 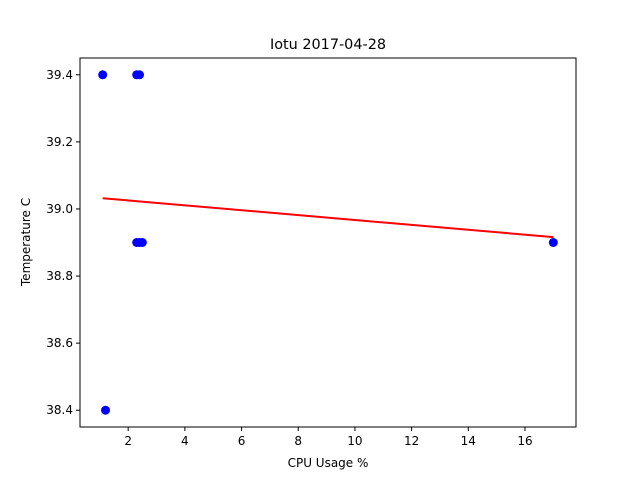 I want to click on y-tick-label: 38.8, so click(x=59, y=276).